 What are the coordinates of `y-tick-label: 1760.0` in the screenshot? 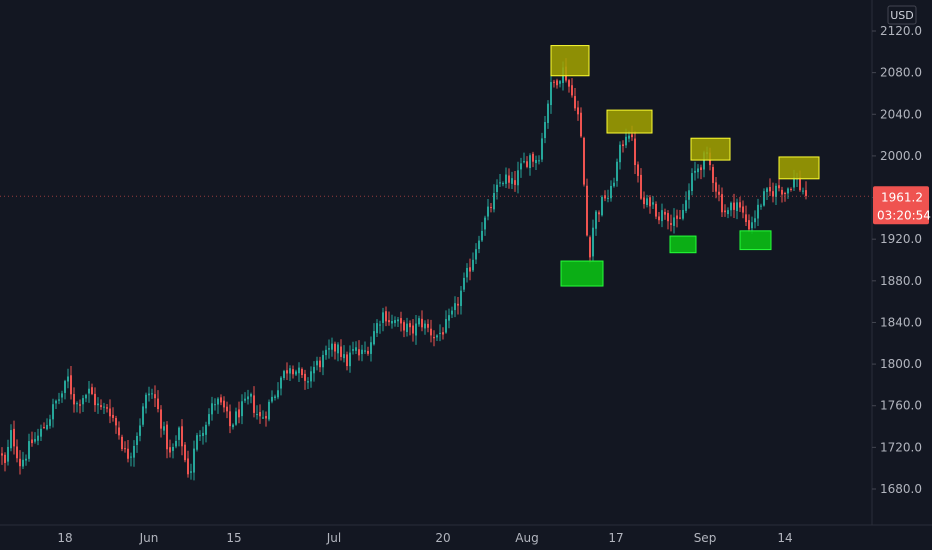 It's located at (901, 406).